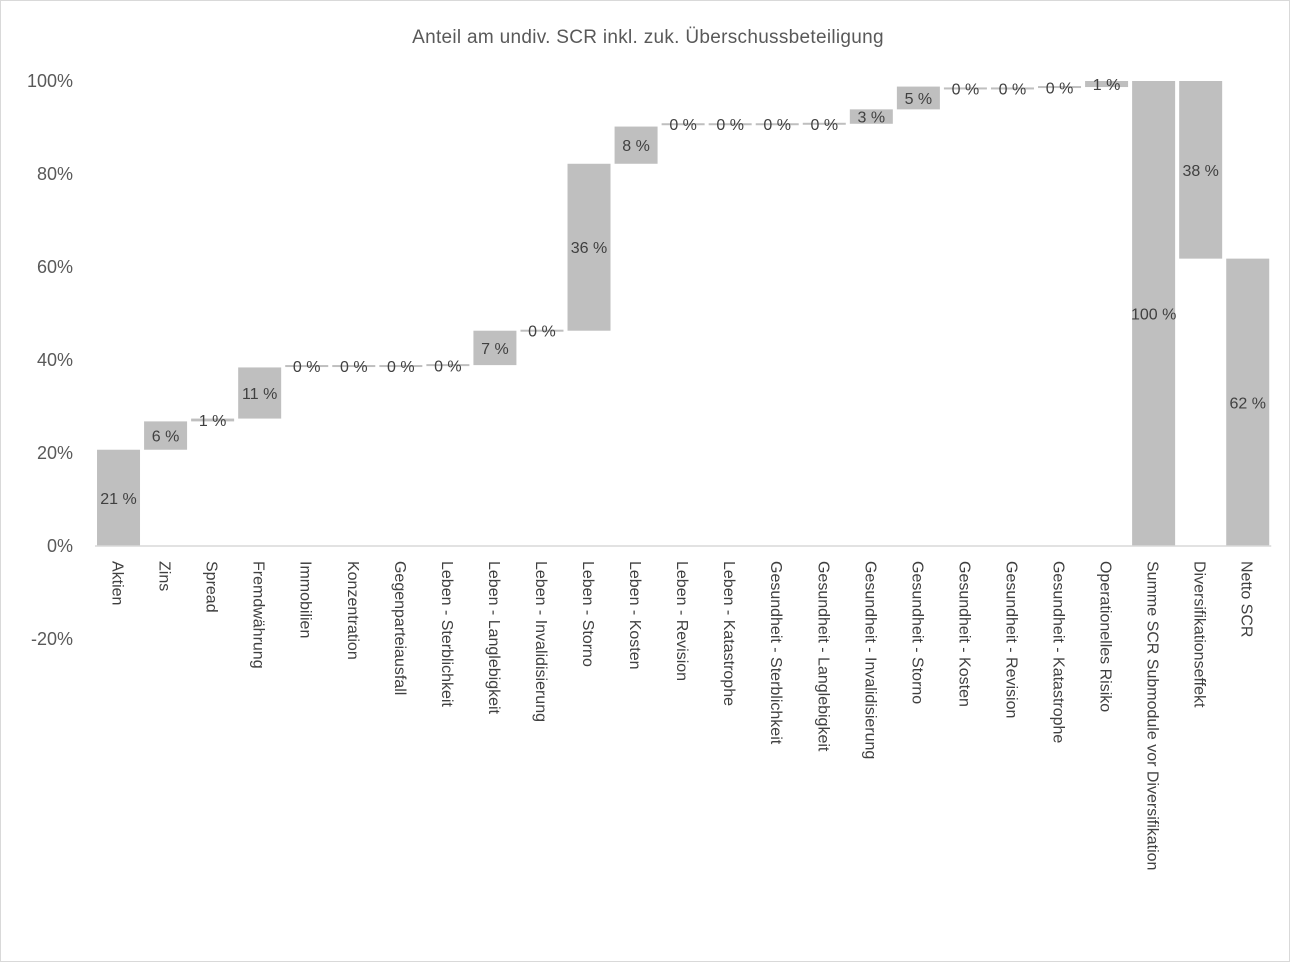  Describe the element at coordinates (869, 660) in the screenshot. I see `category-label: Gesundheit - Invalidisierung` at that location.